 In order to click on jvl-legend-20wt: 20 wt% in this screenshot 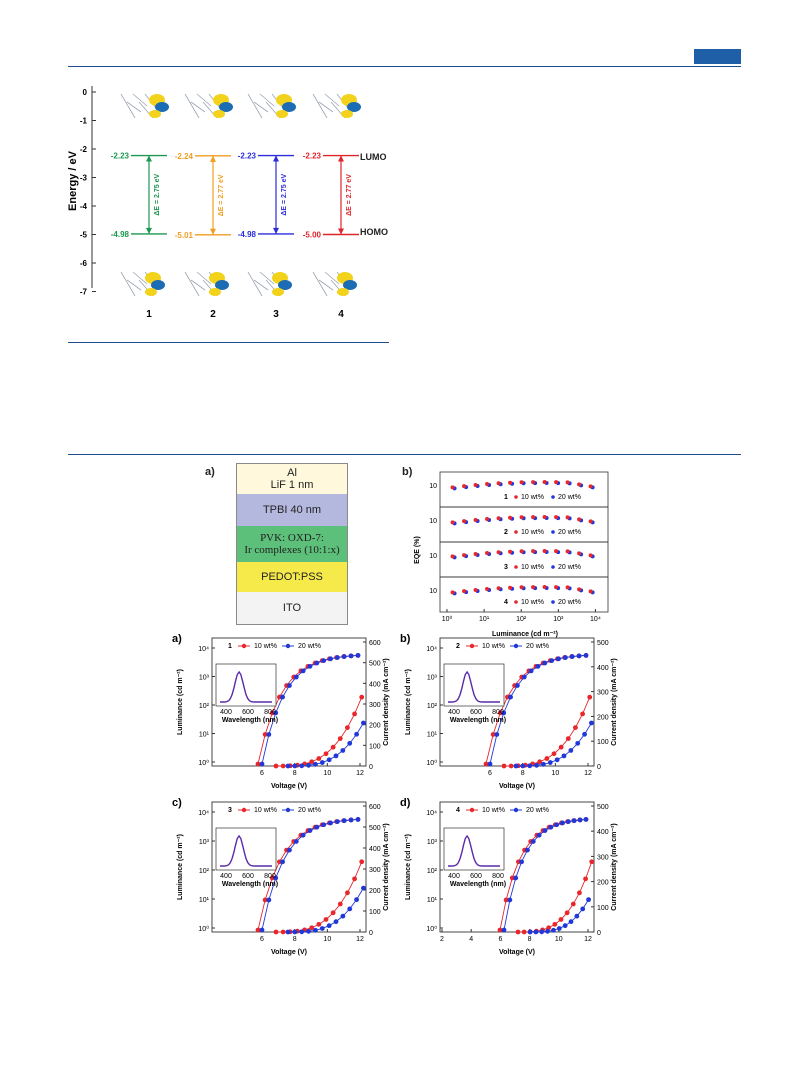, I will do `click(537, 646)`.